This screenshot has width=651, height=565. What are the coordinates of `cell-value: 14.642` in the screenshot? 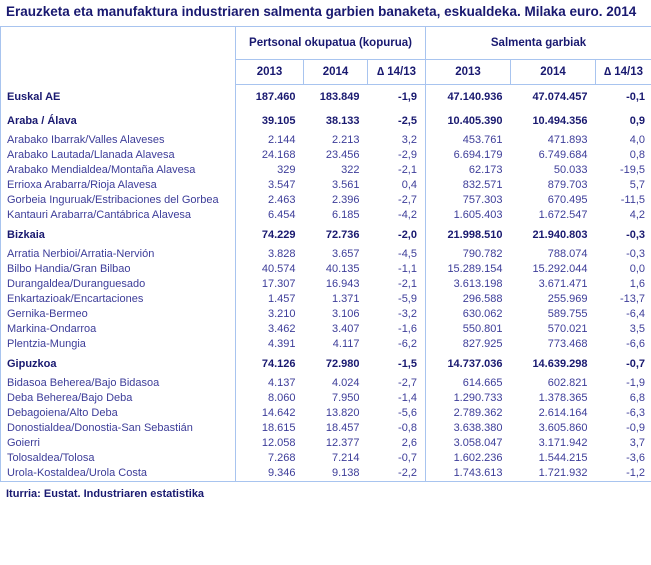 It's located at (278, 413).